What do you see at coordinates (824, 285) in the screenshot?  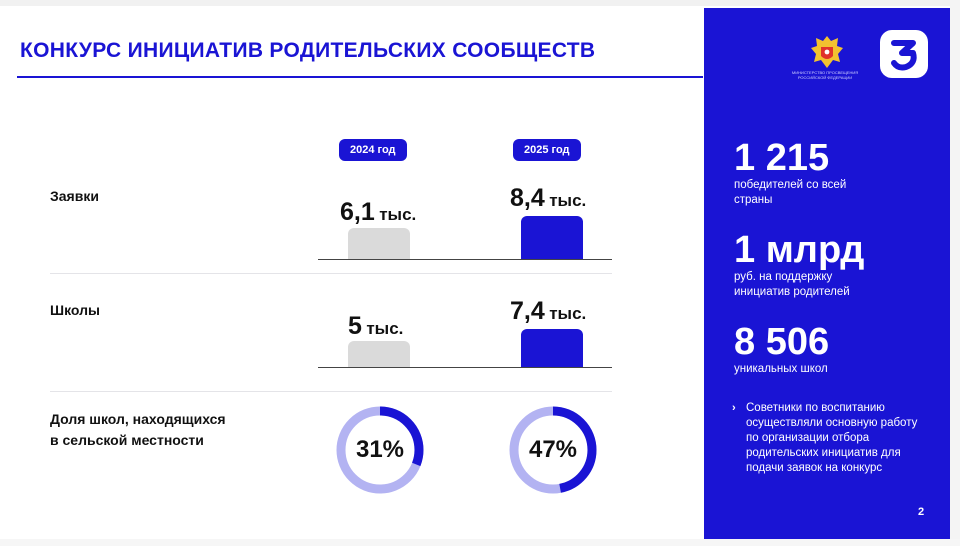 I see `stat-funding-desc: руб. на поддержку инициатив родителей` at bounding box center [824, 285].